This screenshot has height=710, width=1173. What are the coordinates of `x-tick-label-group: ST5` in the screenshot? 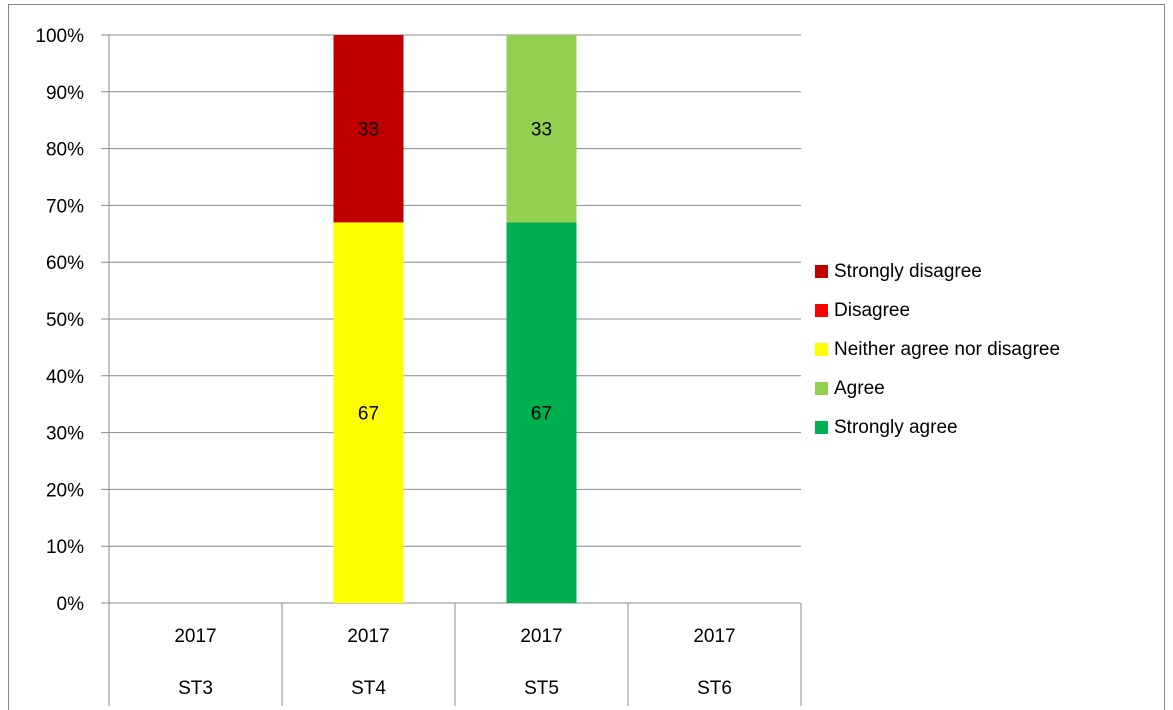 It's located at (541, 688).